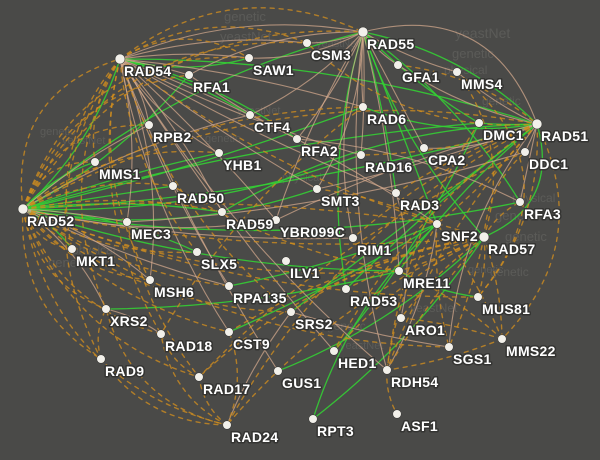 The height and width of the screenshot is (460, 600). I want to click on node-CST9, so click(229, 332).